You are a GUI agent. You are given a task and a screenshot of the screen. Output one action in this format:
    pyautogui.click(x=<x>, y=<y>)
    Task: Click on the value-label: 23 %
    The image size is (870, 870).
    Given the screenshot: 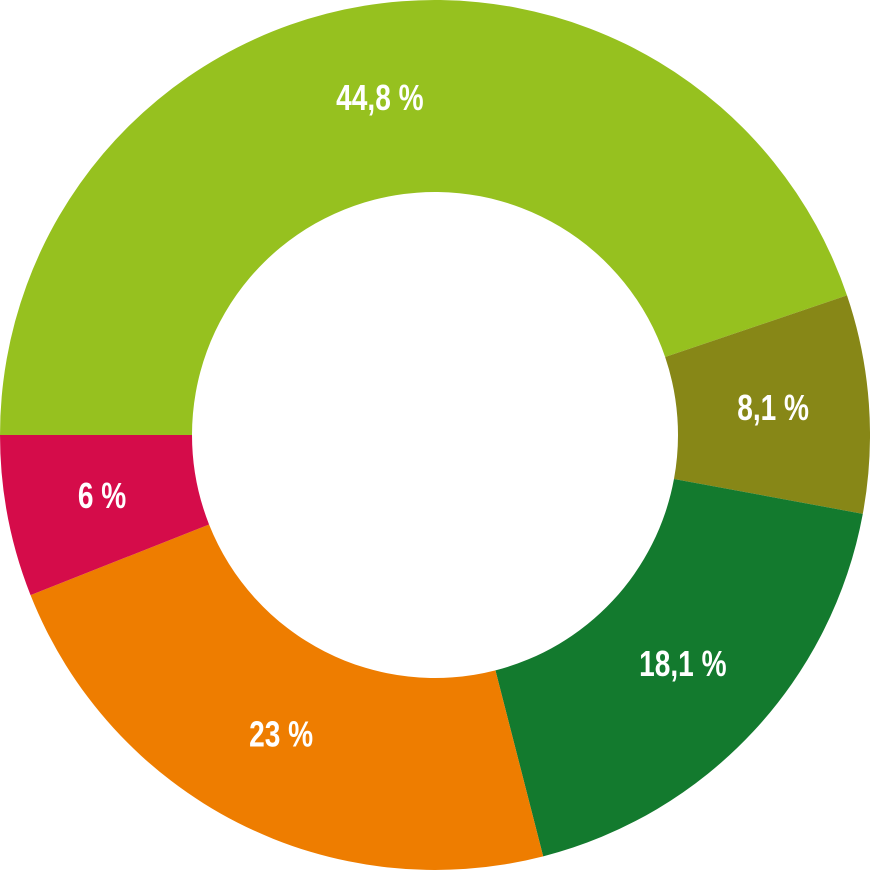 What is the action you would take?
    pyautogui.click(x=281, y=734)
    